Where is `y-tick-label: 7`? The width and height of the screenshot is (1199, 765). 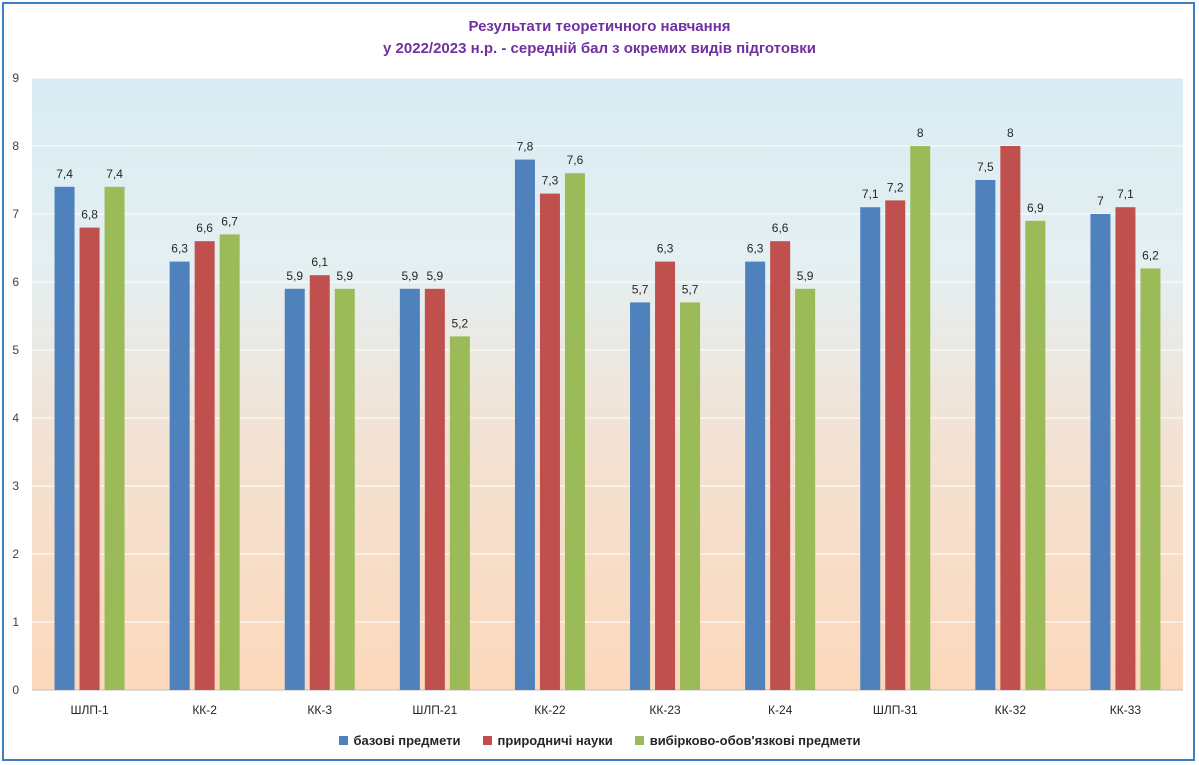 y-tick-label: 7 is located at coordinates (15, 214).